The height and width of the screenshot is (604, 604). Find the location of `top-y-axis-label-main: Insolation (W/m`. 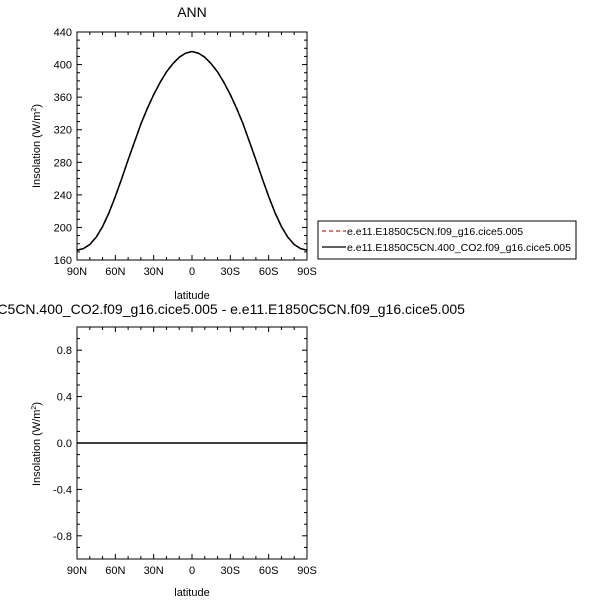

top-y-axis-label-main: Insolation (W/m is located at coordinates (37, 150).